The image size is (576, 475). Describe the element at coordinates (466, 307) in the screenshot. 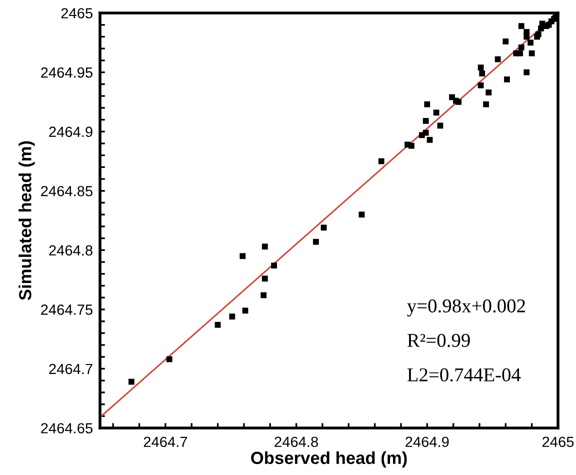

I see `annotation: y=0.98x+0.002` at that location.